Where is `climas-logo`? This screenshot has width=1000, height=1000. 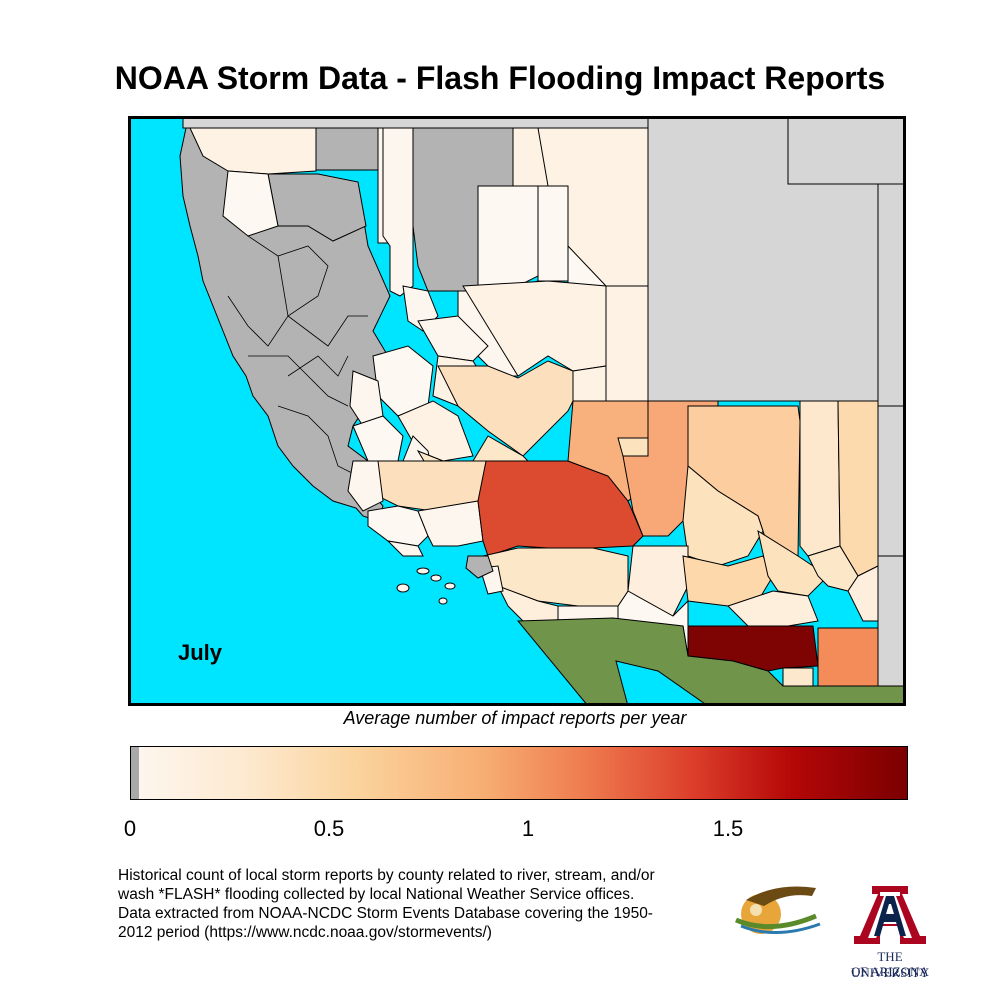
climas-logo is located at coordinates (776, 930).